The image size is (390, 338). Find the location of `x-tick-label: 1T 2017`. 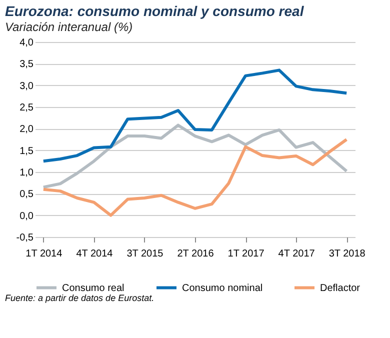

x-tick-label: 1T 2017 is located at coordinates (246, 254).